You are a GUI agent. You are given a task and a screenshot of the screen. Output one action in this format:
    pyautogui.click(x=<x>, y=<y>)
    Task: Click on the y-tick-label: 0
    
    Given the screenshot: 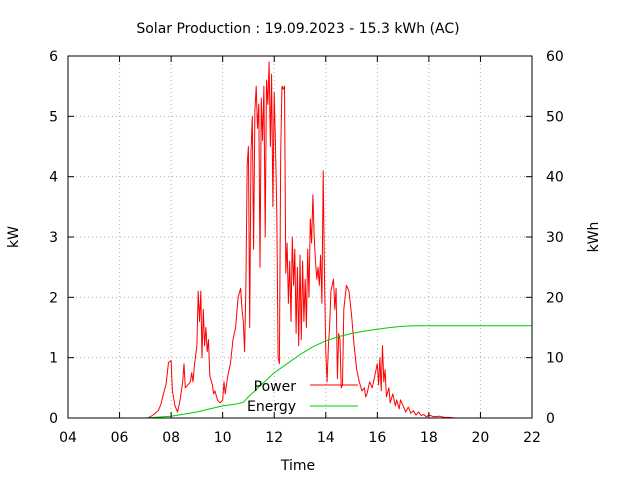 What is the action you would take?
    pyautogui.click(x=53, y=419)
    